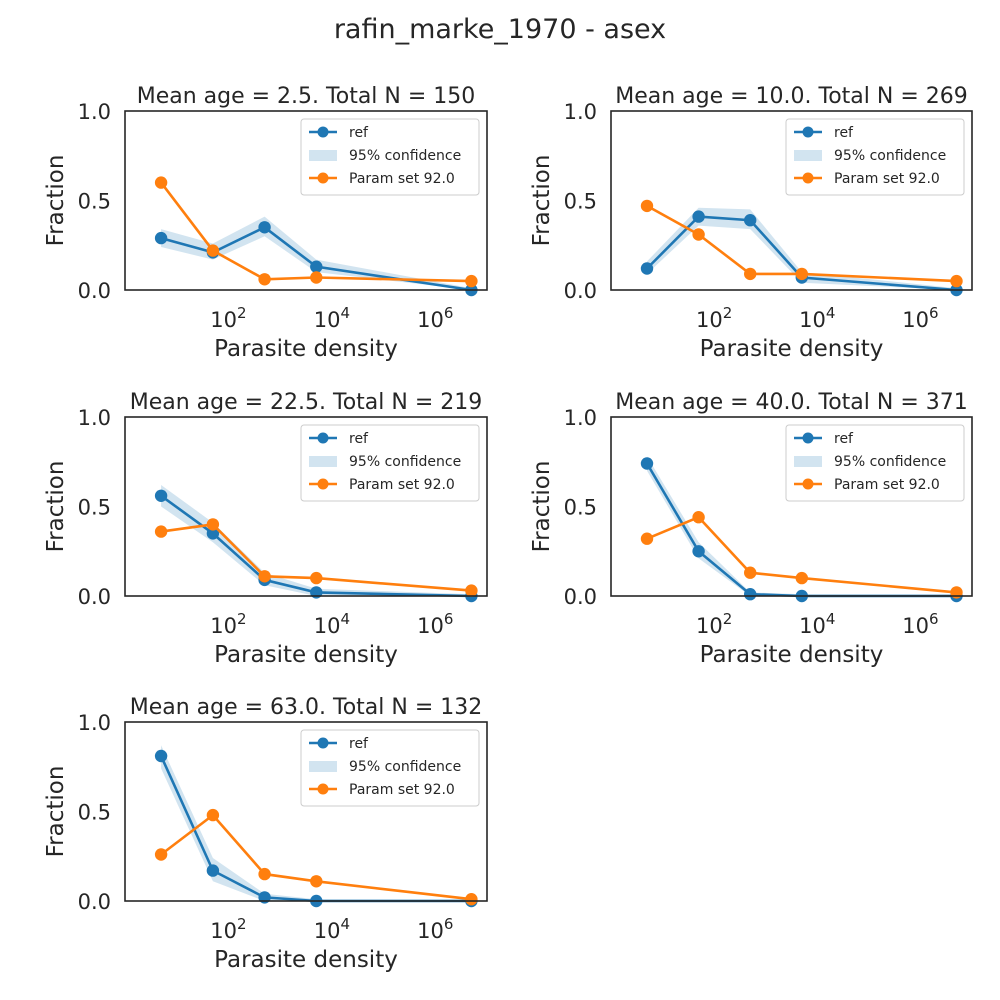 The height and width of the screenshot is (1000, 1000). Describe the element at coordinates (306, 402) in the screenshot. I see `subplot-title: Mean age = 22.5. Total N = 219` at that location.